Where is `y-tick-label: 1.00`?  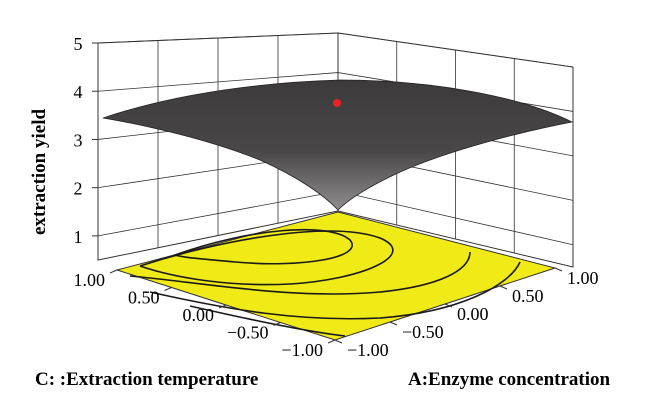 y-tick-label: 1.00 is located at coordinates (90, 280).